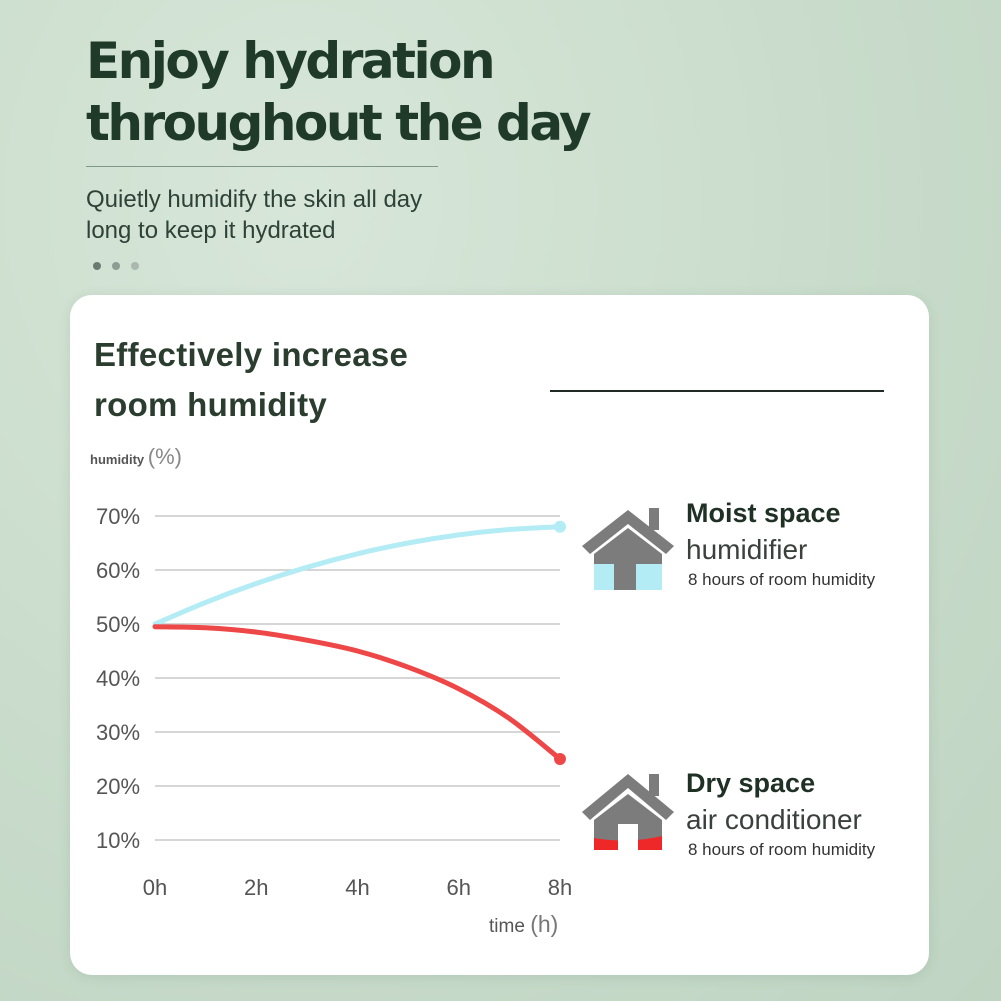  I want to click on y-tick-label: 50%, so click(118, 624).